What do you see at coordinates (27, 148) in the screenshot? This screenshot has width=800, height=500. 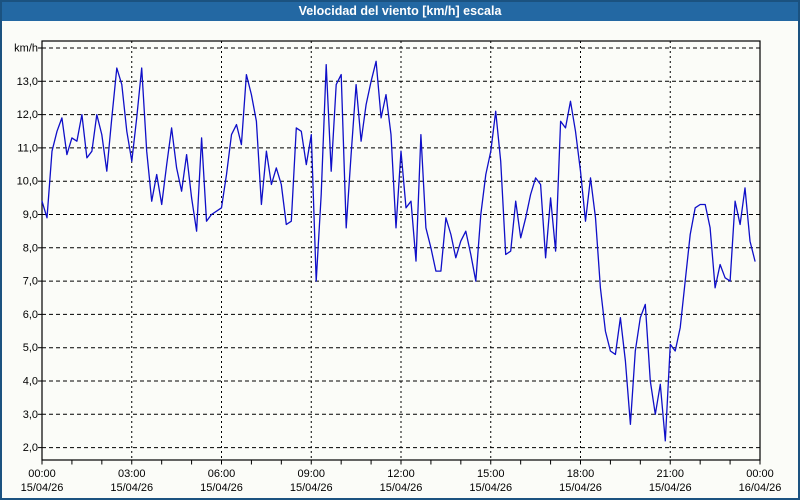 I see `y-axis-tick-label: 11,0` at bounding box center [27, 148].